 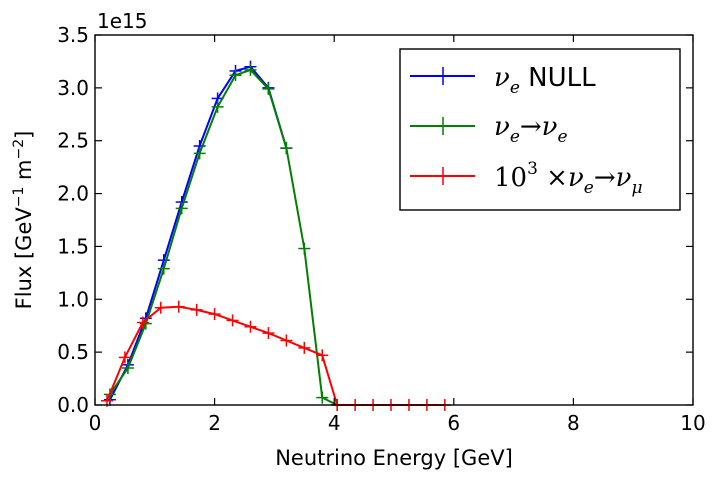 What do you see at coordinates (73, 352) in the screenshot?
I see `y-tick-label-1: 0.5` at bounding box center [73, 352].